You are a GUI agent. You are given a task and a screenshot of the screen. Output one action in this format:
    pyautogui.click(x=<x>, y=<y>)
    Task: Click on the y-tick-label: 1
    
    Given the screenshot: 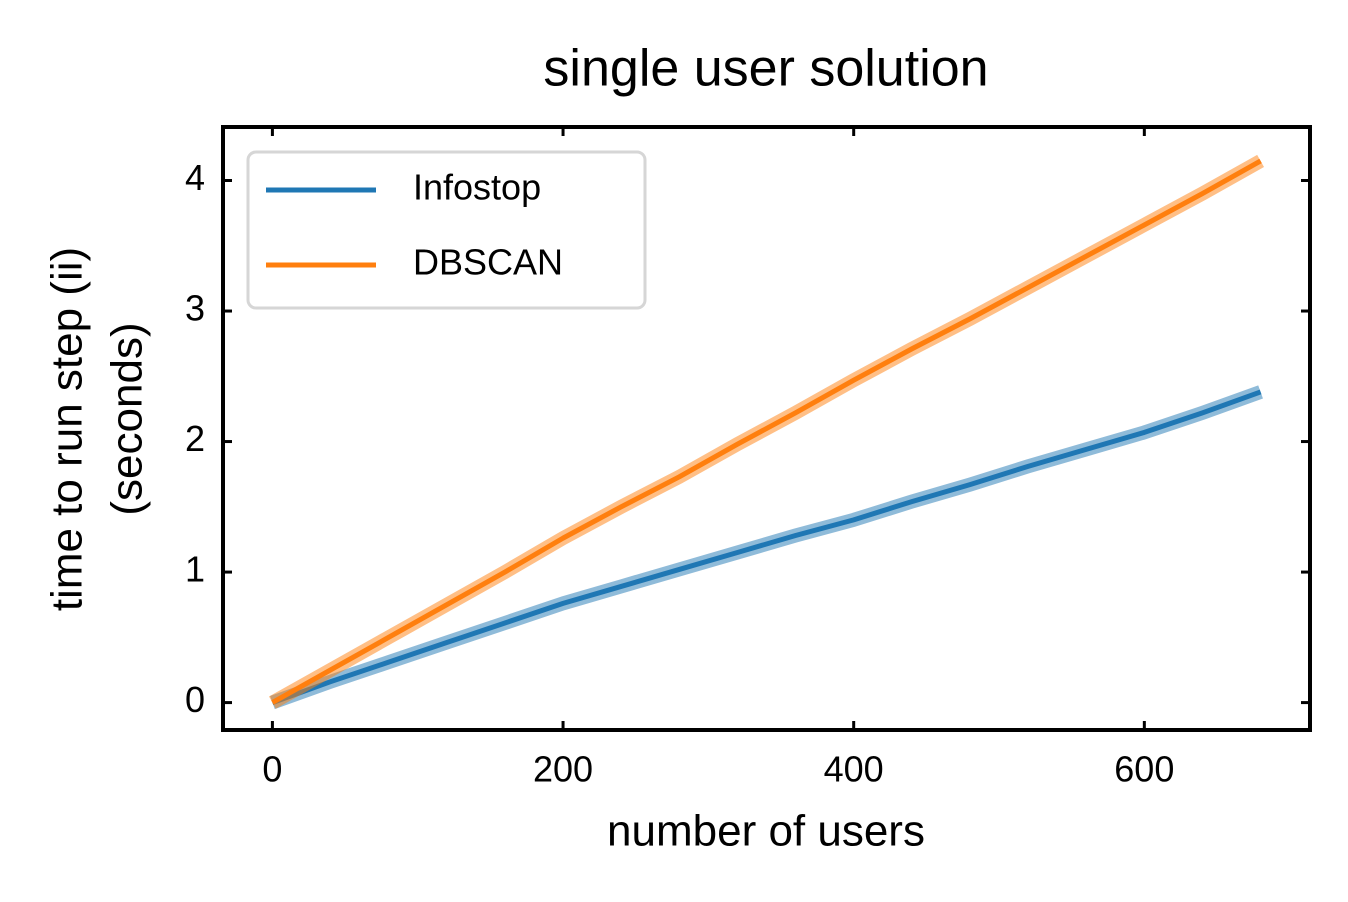 What is the action you would take?
    pyautogui.click(x=195, y=569)
    